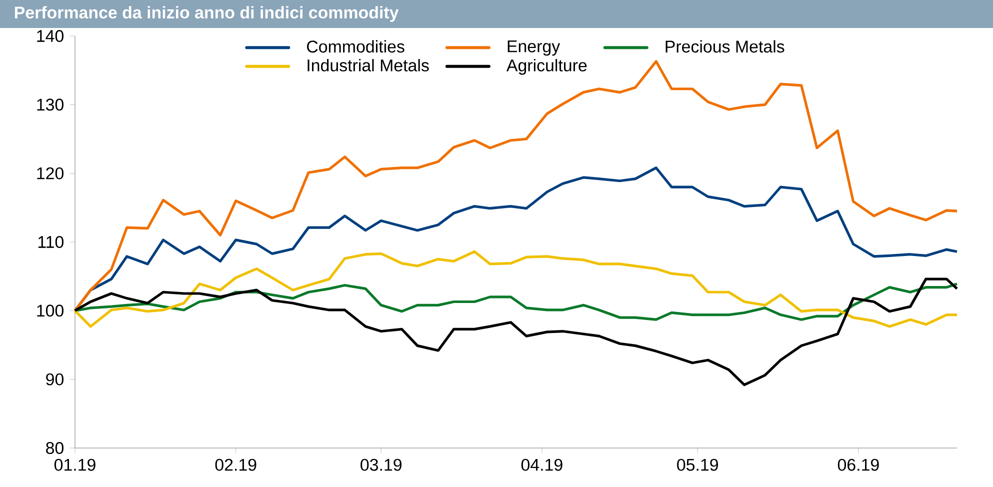 The height and width of the screenshot is (487, 993). I want to click on x-tick-label: 05.19, so click(697, 464).